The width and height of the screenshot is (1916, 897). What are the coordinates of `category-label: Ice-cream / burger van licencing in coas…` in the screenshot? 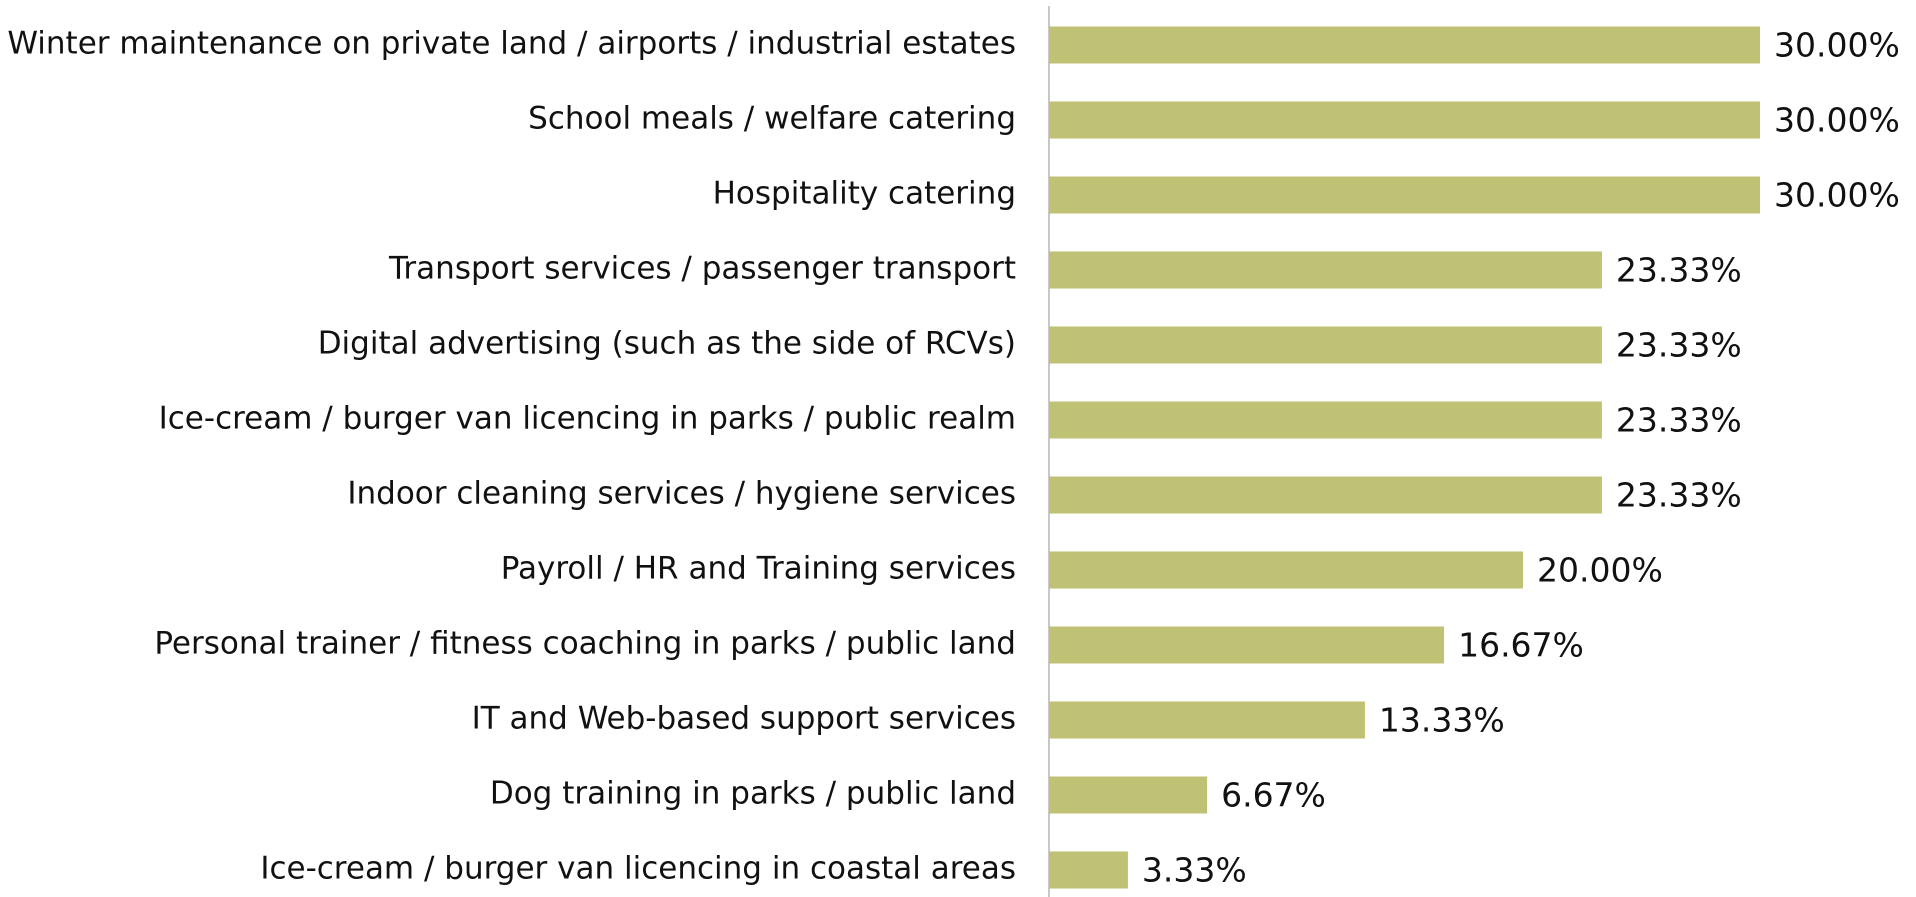 It's located at (638, 869).